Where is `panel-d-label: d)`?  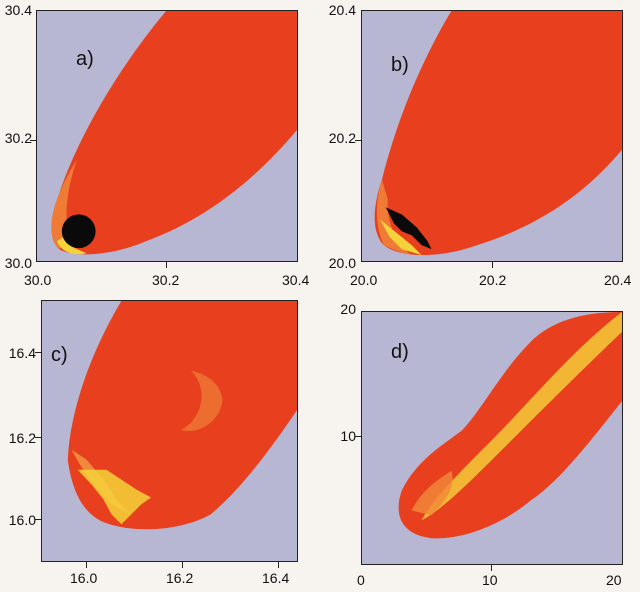 panel-d-label: d) is located at coordinates (400, 352).